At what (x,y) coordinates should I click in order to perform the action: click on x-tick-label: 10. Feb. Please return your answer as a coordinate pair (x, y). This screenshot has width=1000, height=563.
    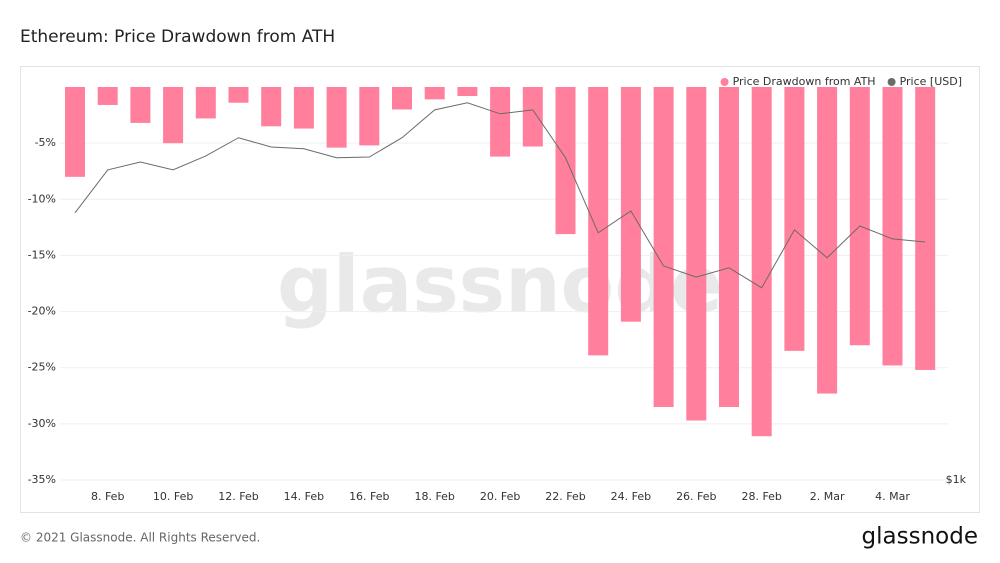
    Looking at the image, I should click on (173, 496).